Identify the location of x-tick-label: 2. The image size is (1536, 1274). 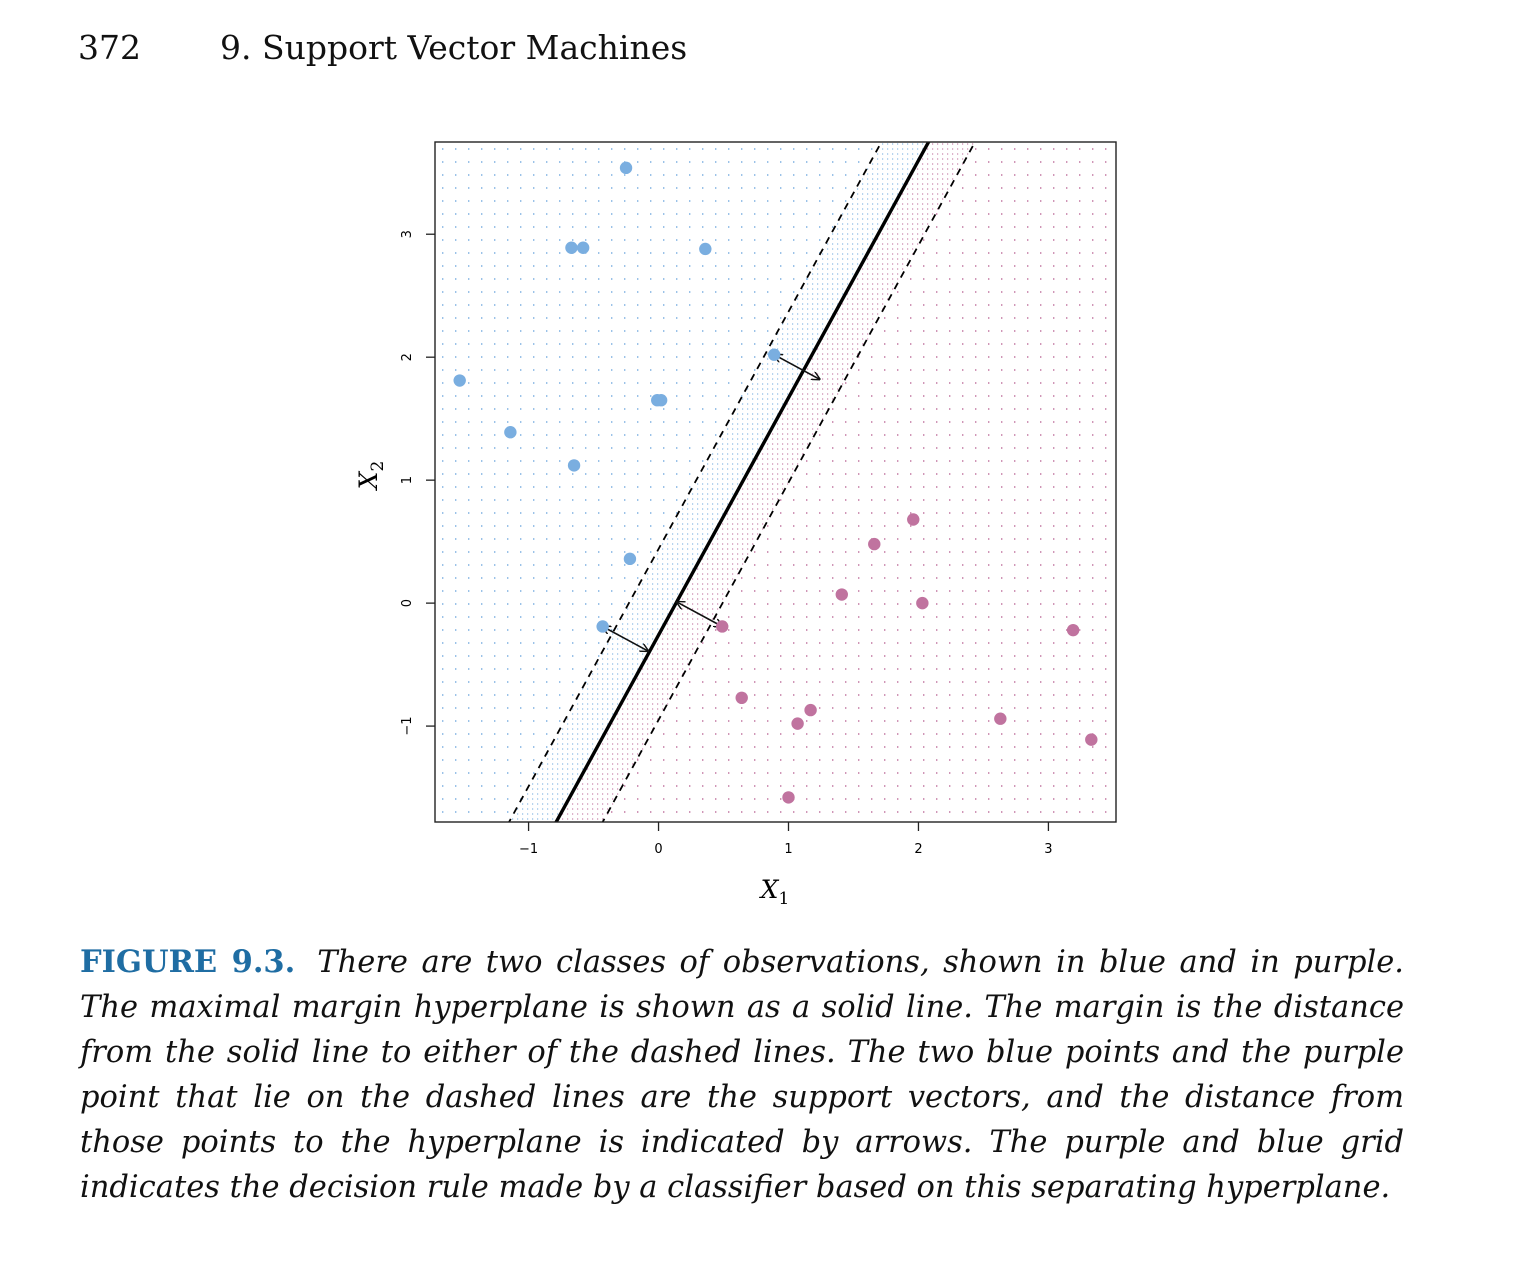
(918, 849).